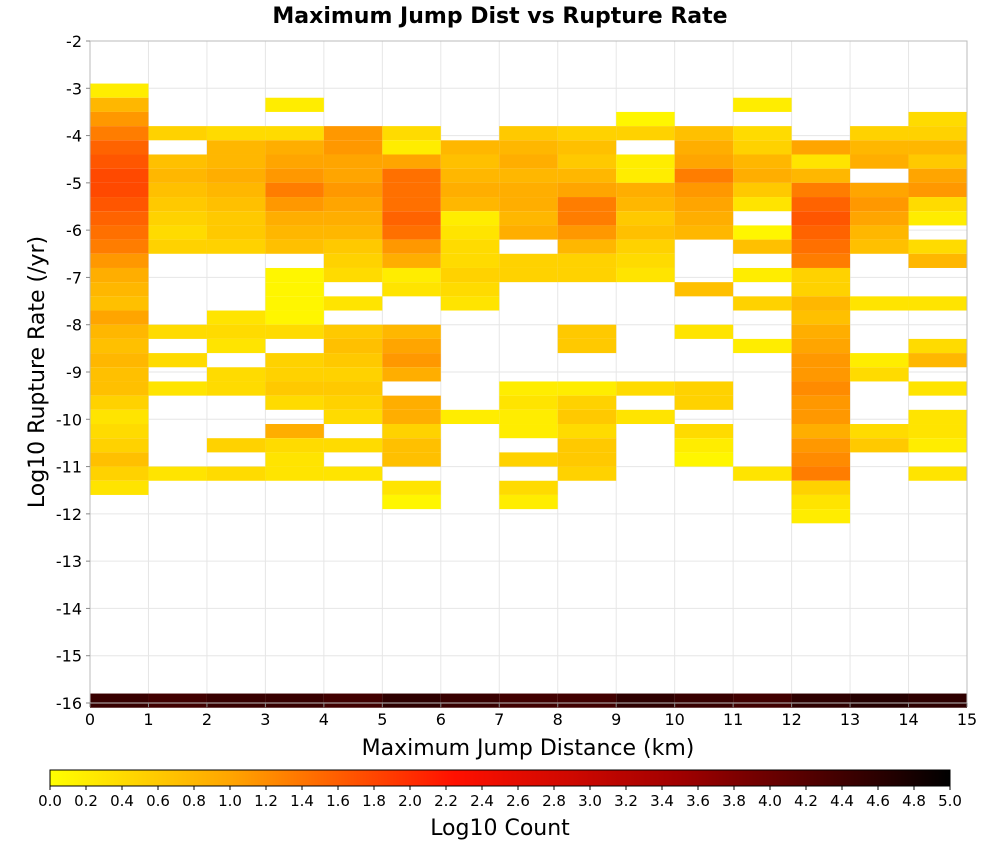 This screenshot has width=1000, height=850. What do you see at coordinates (482, 801) in the screenshot?
I see `colorbar-tick-label: 2.4` at bounding box center [482, 801].